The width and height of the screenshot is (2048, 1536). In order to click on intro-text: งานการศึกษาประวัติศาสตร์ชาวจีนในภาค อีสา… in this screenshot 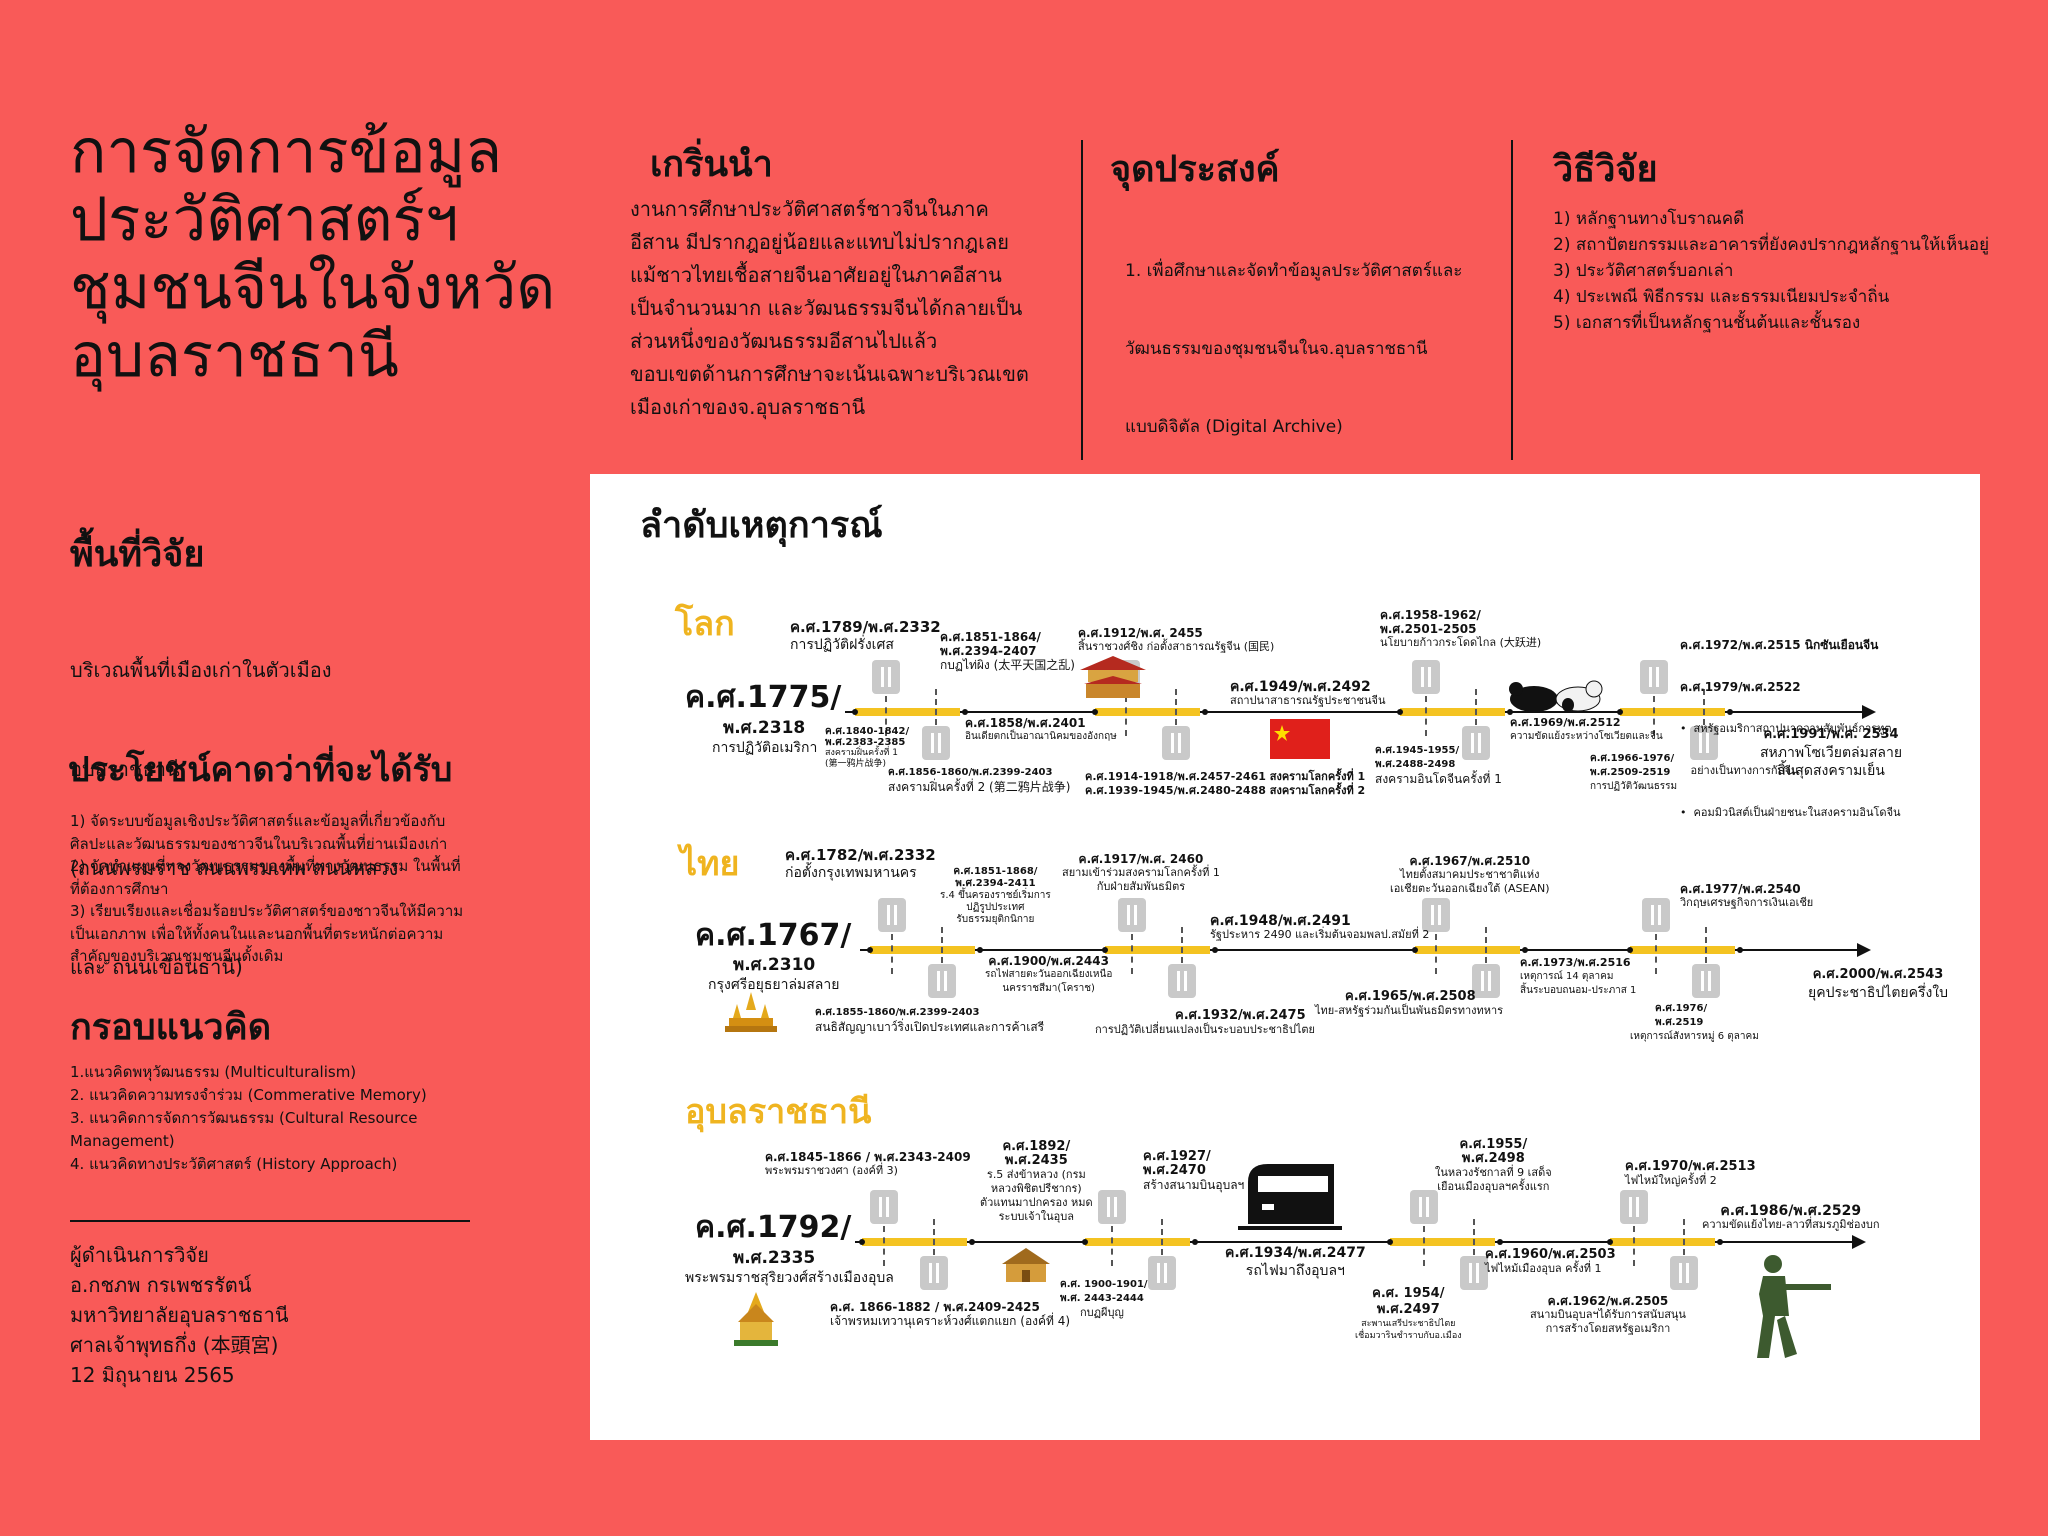, I will do `click(829, 308)`.